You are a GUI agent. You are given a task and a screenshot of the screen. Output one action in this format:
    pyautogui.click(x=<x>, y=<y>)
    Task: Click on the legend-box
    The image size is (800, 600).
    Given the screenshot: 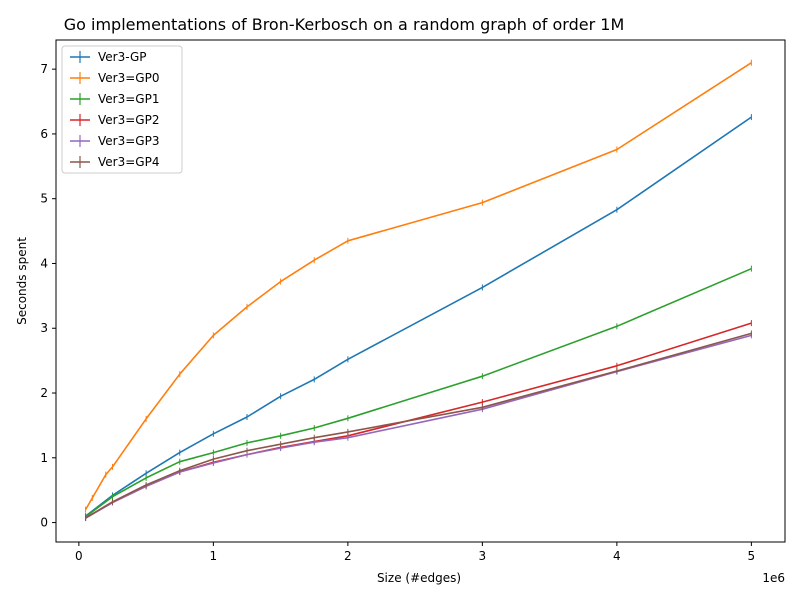 What is the action you would take?
    pyautogui.click(x=122, y=109)
    